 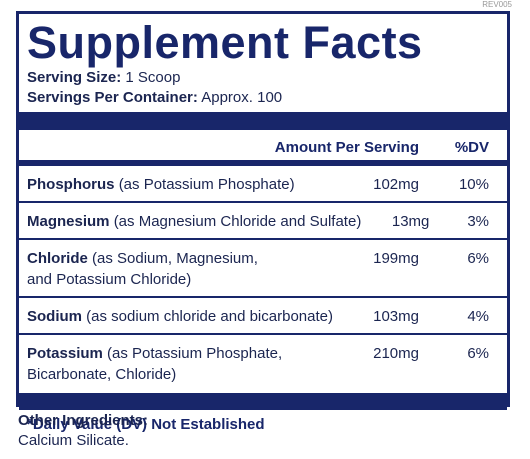 What do you see at coordinates (71, 184) in the screenshot?
I see `nutrient-name: Phosphorus` at bounding box center [71, 184].